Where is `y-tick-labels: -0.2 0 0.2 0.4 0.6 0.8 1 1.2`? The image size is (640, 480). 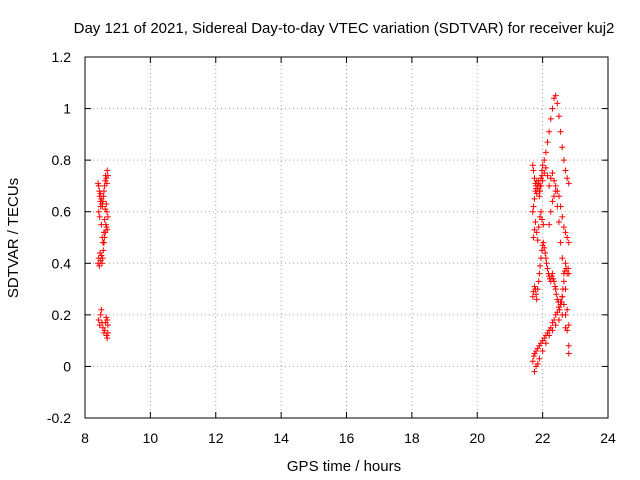 y-tick-labels: -0.2 0 0.2 0.4 0.6 0.8 1 1.2 is located at coordinates (59, 237).